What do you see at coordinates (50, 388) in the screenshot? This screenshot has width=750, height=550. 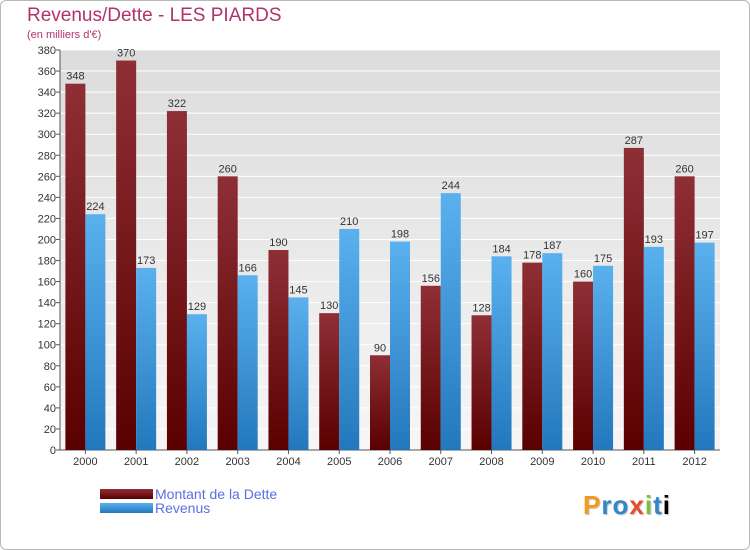 I see `y-tick-label: 60` at bounding box center [50, 388].